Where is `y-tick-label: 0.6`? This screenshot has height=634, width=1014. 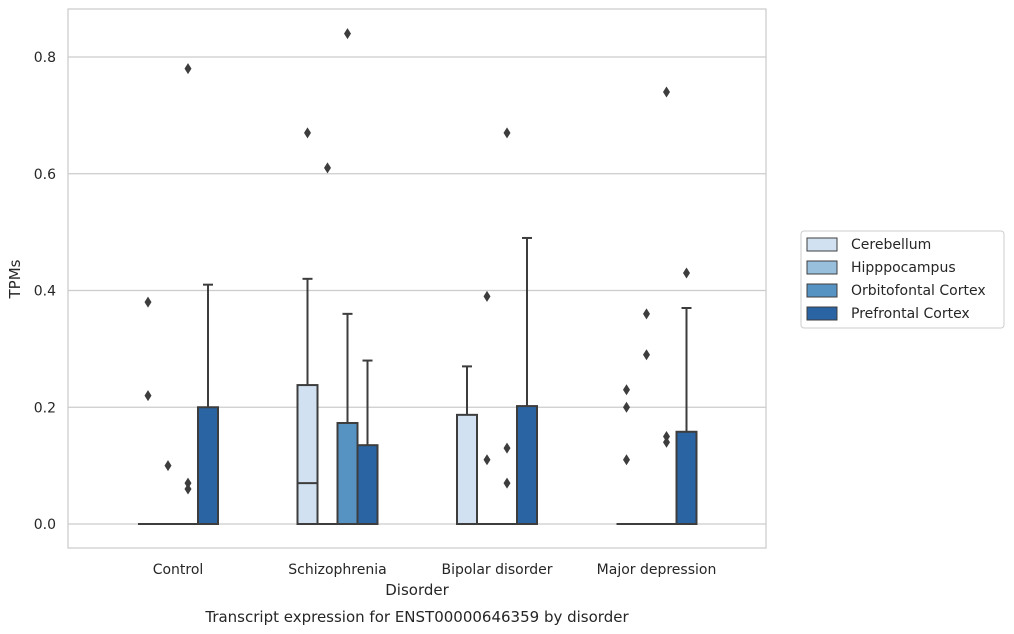
y-tick-label: 0.6 is located at coordinates (45, 175).